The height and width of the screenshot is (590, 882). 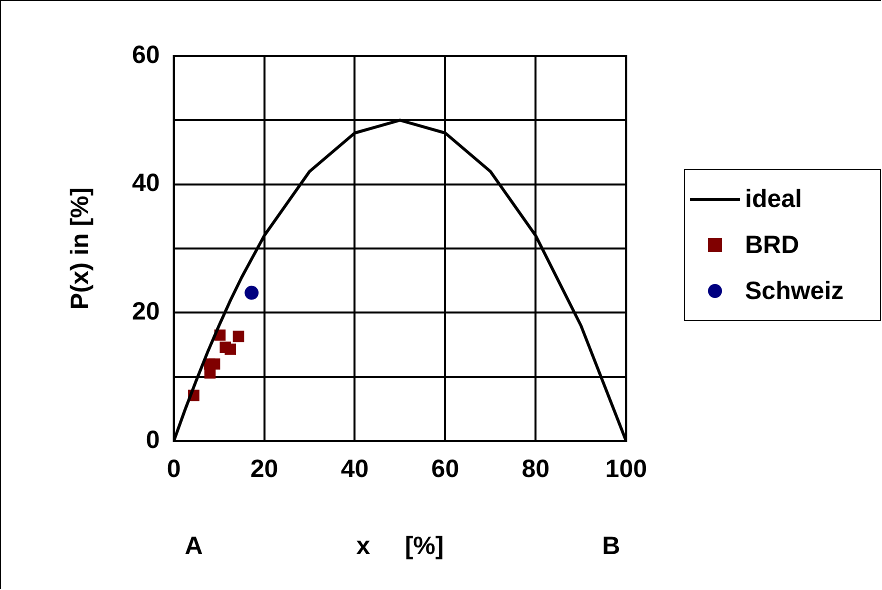 I want to click on x-tick-label: 100, so click(x=626, y=468).